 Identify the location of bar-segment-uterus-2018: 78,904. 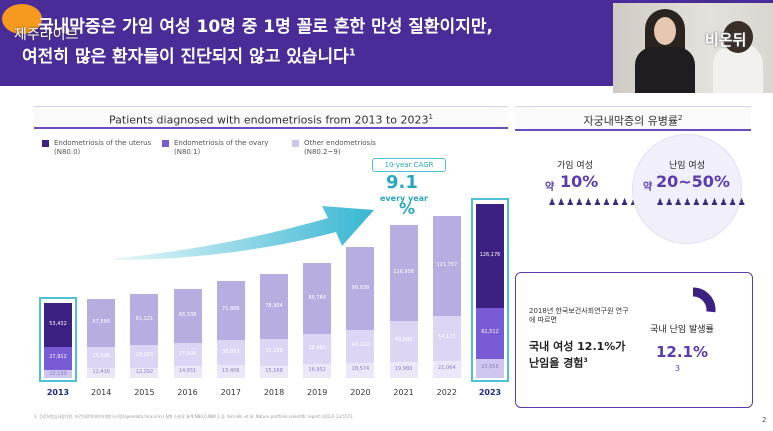
(274, 306).